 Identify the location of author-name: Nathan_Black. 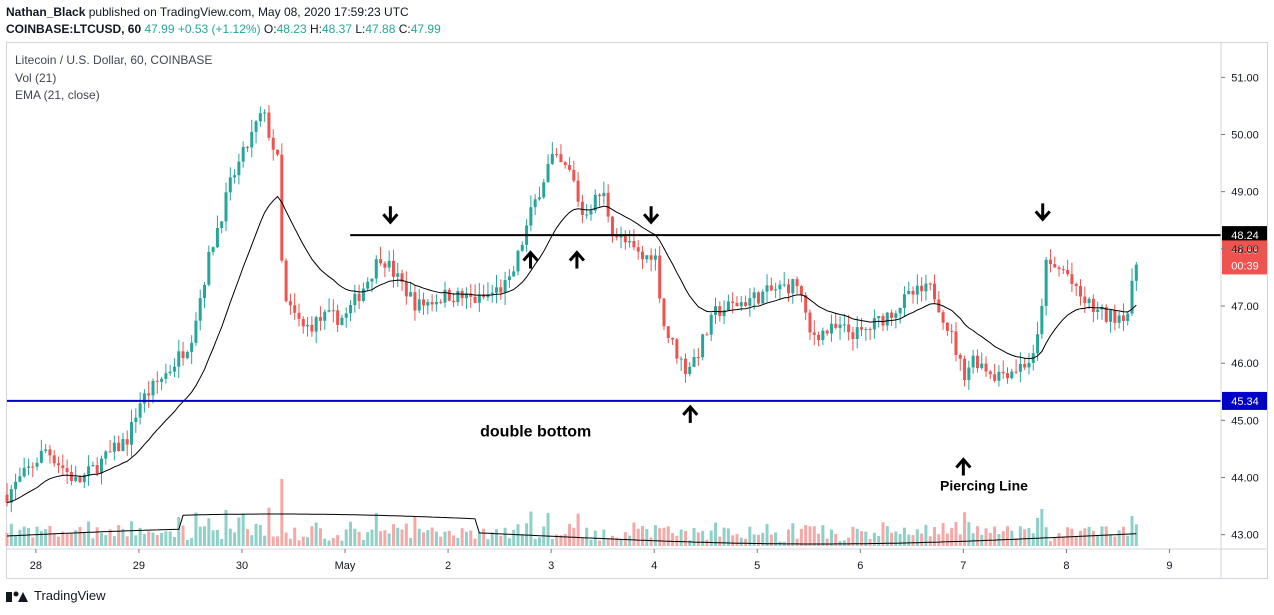
(46, 12).